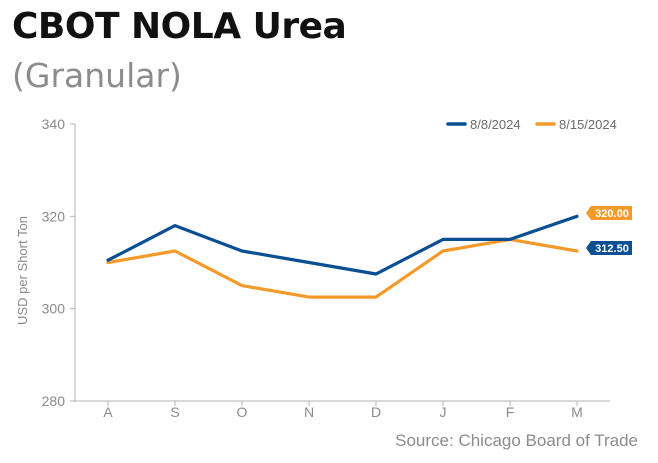 The height and width of the screenshot is (463, 658). Describe the element at coordinates (174, 412) in the screenshot. I see `x-tick-label: S` at that location.